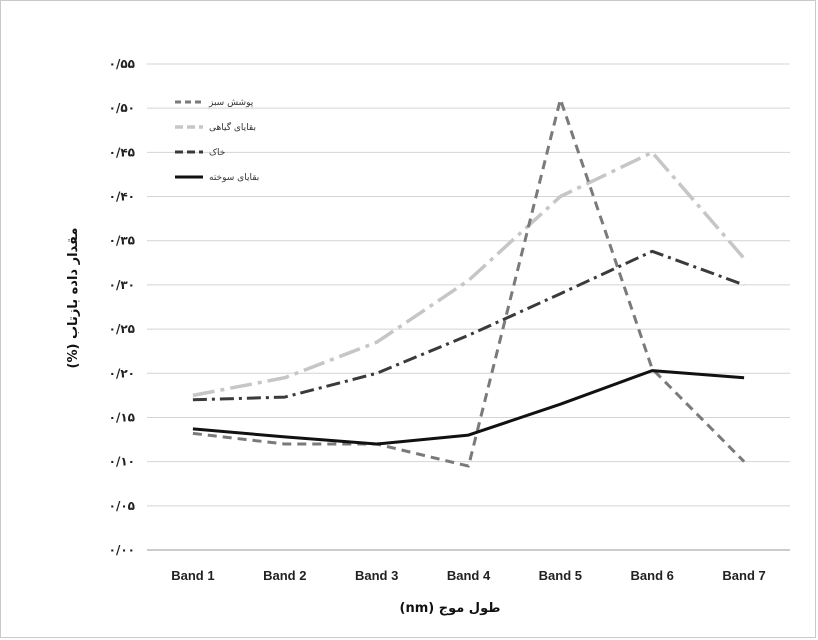 The image size is (818, 640). What do you see at coordinates (122, 285) in the screenshot?
I see `y-tick-label: ۰/۳۰` at bounding box center [122, 285].